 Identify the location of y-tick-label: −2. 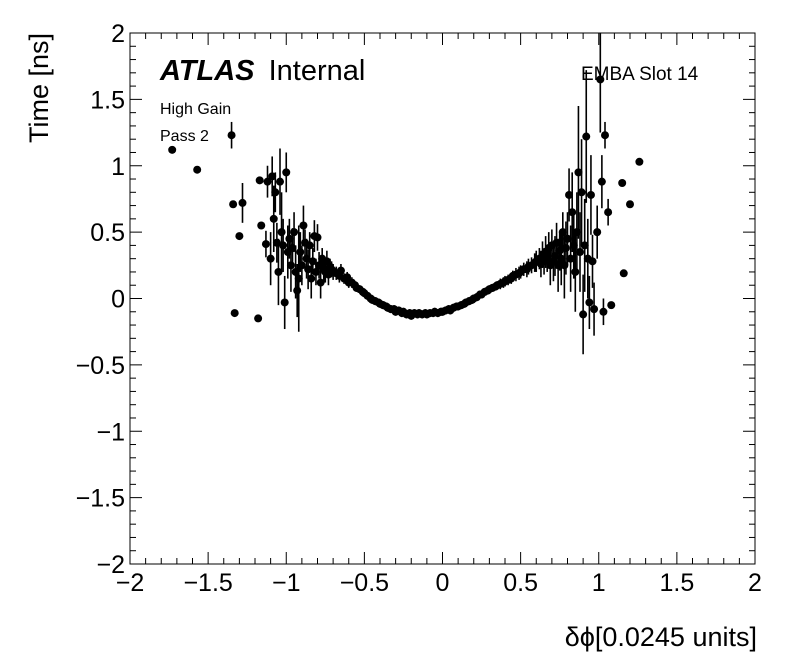
(110, 565).